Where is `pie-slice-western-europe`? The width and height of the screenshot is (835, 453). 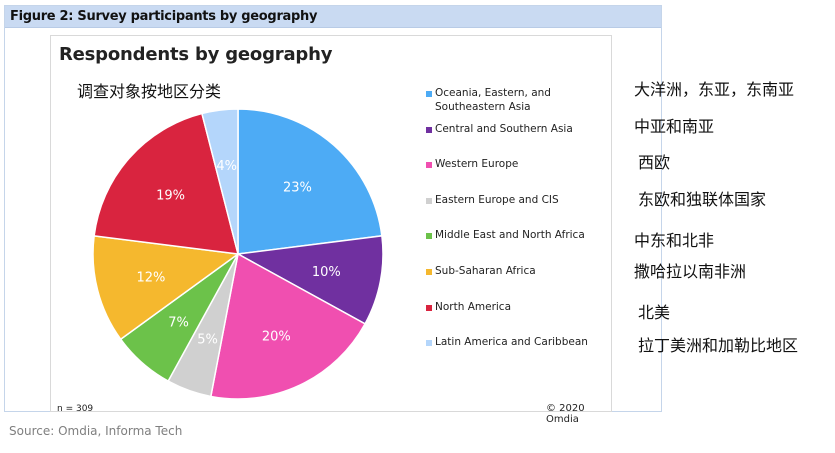
pie-slice-western-europe is located at coordinates (288, 326).